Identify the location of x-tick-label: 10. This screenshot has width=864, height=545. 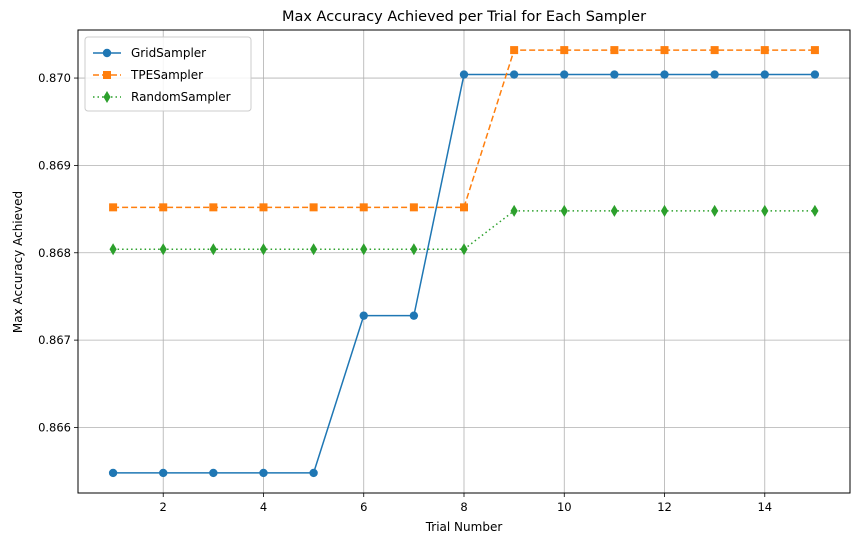
(564, 507).